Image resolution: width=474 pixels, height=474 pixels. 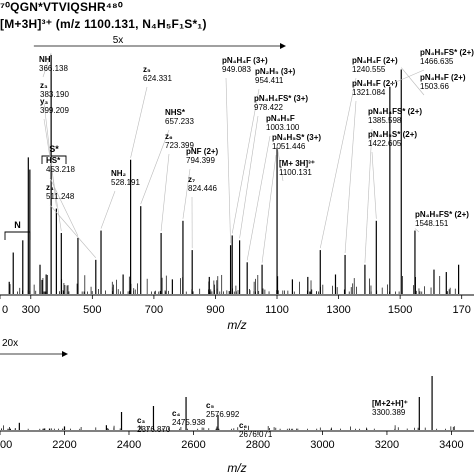 What do you see at coordinates (223, 414) in the screenshot?
I see `annotation-value: 2576.992` at bounding box center [223, 414].